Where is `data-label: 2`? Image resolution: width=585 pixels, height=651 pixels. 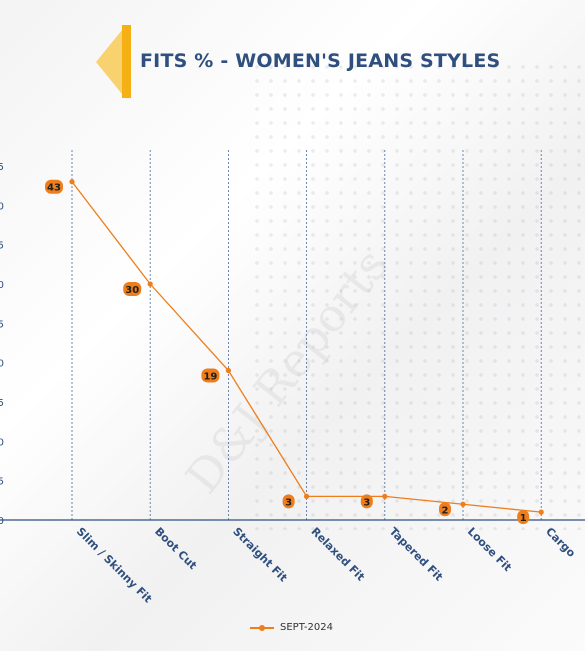 data-label: 2 is located at coordinates (445, 510).